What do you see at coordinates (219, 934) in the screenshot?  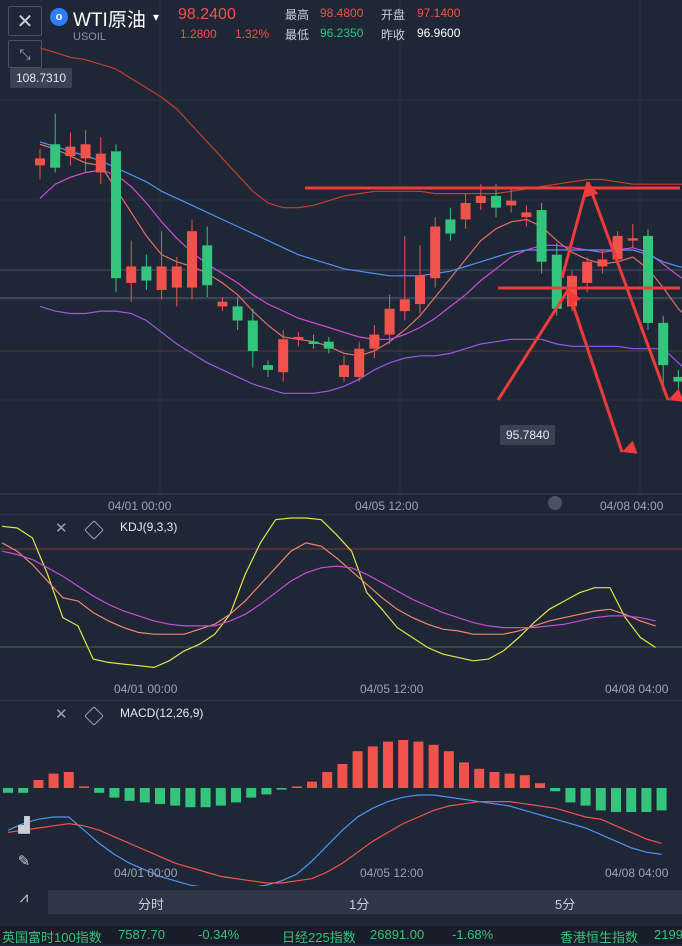 I see `ticker-change-1: -0.34%` at bounding box center [219, 934].